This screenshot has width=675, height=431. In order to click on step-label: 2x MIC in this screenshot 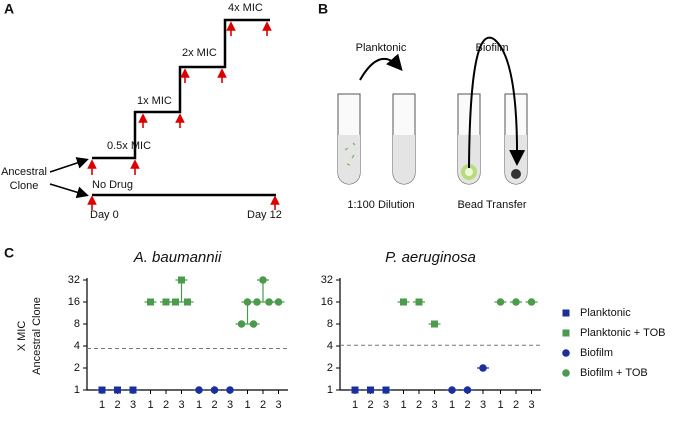, I will do `click(199, 53)`.